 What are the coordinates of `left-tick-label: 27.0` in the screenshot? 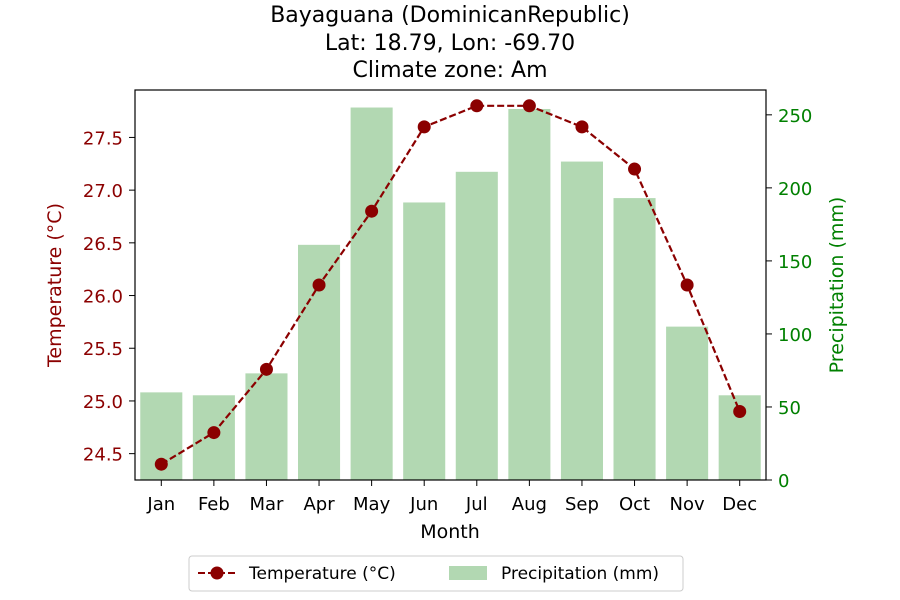 It's located at (103, 191).